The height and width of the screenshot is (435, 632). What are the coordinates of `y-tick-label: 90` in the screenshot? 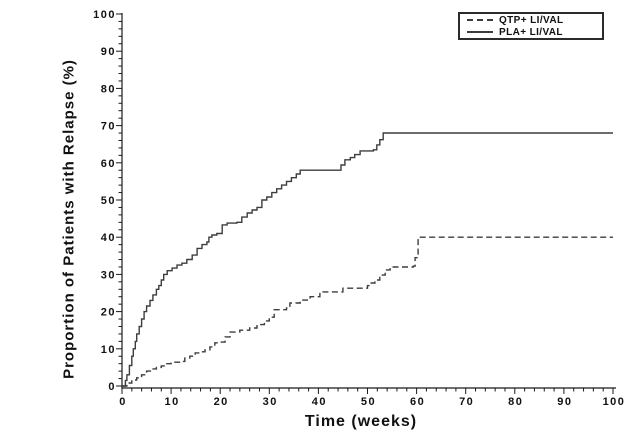 It's located at (108, 52).